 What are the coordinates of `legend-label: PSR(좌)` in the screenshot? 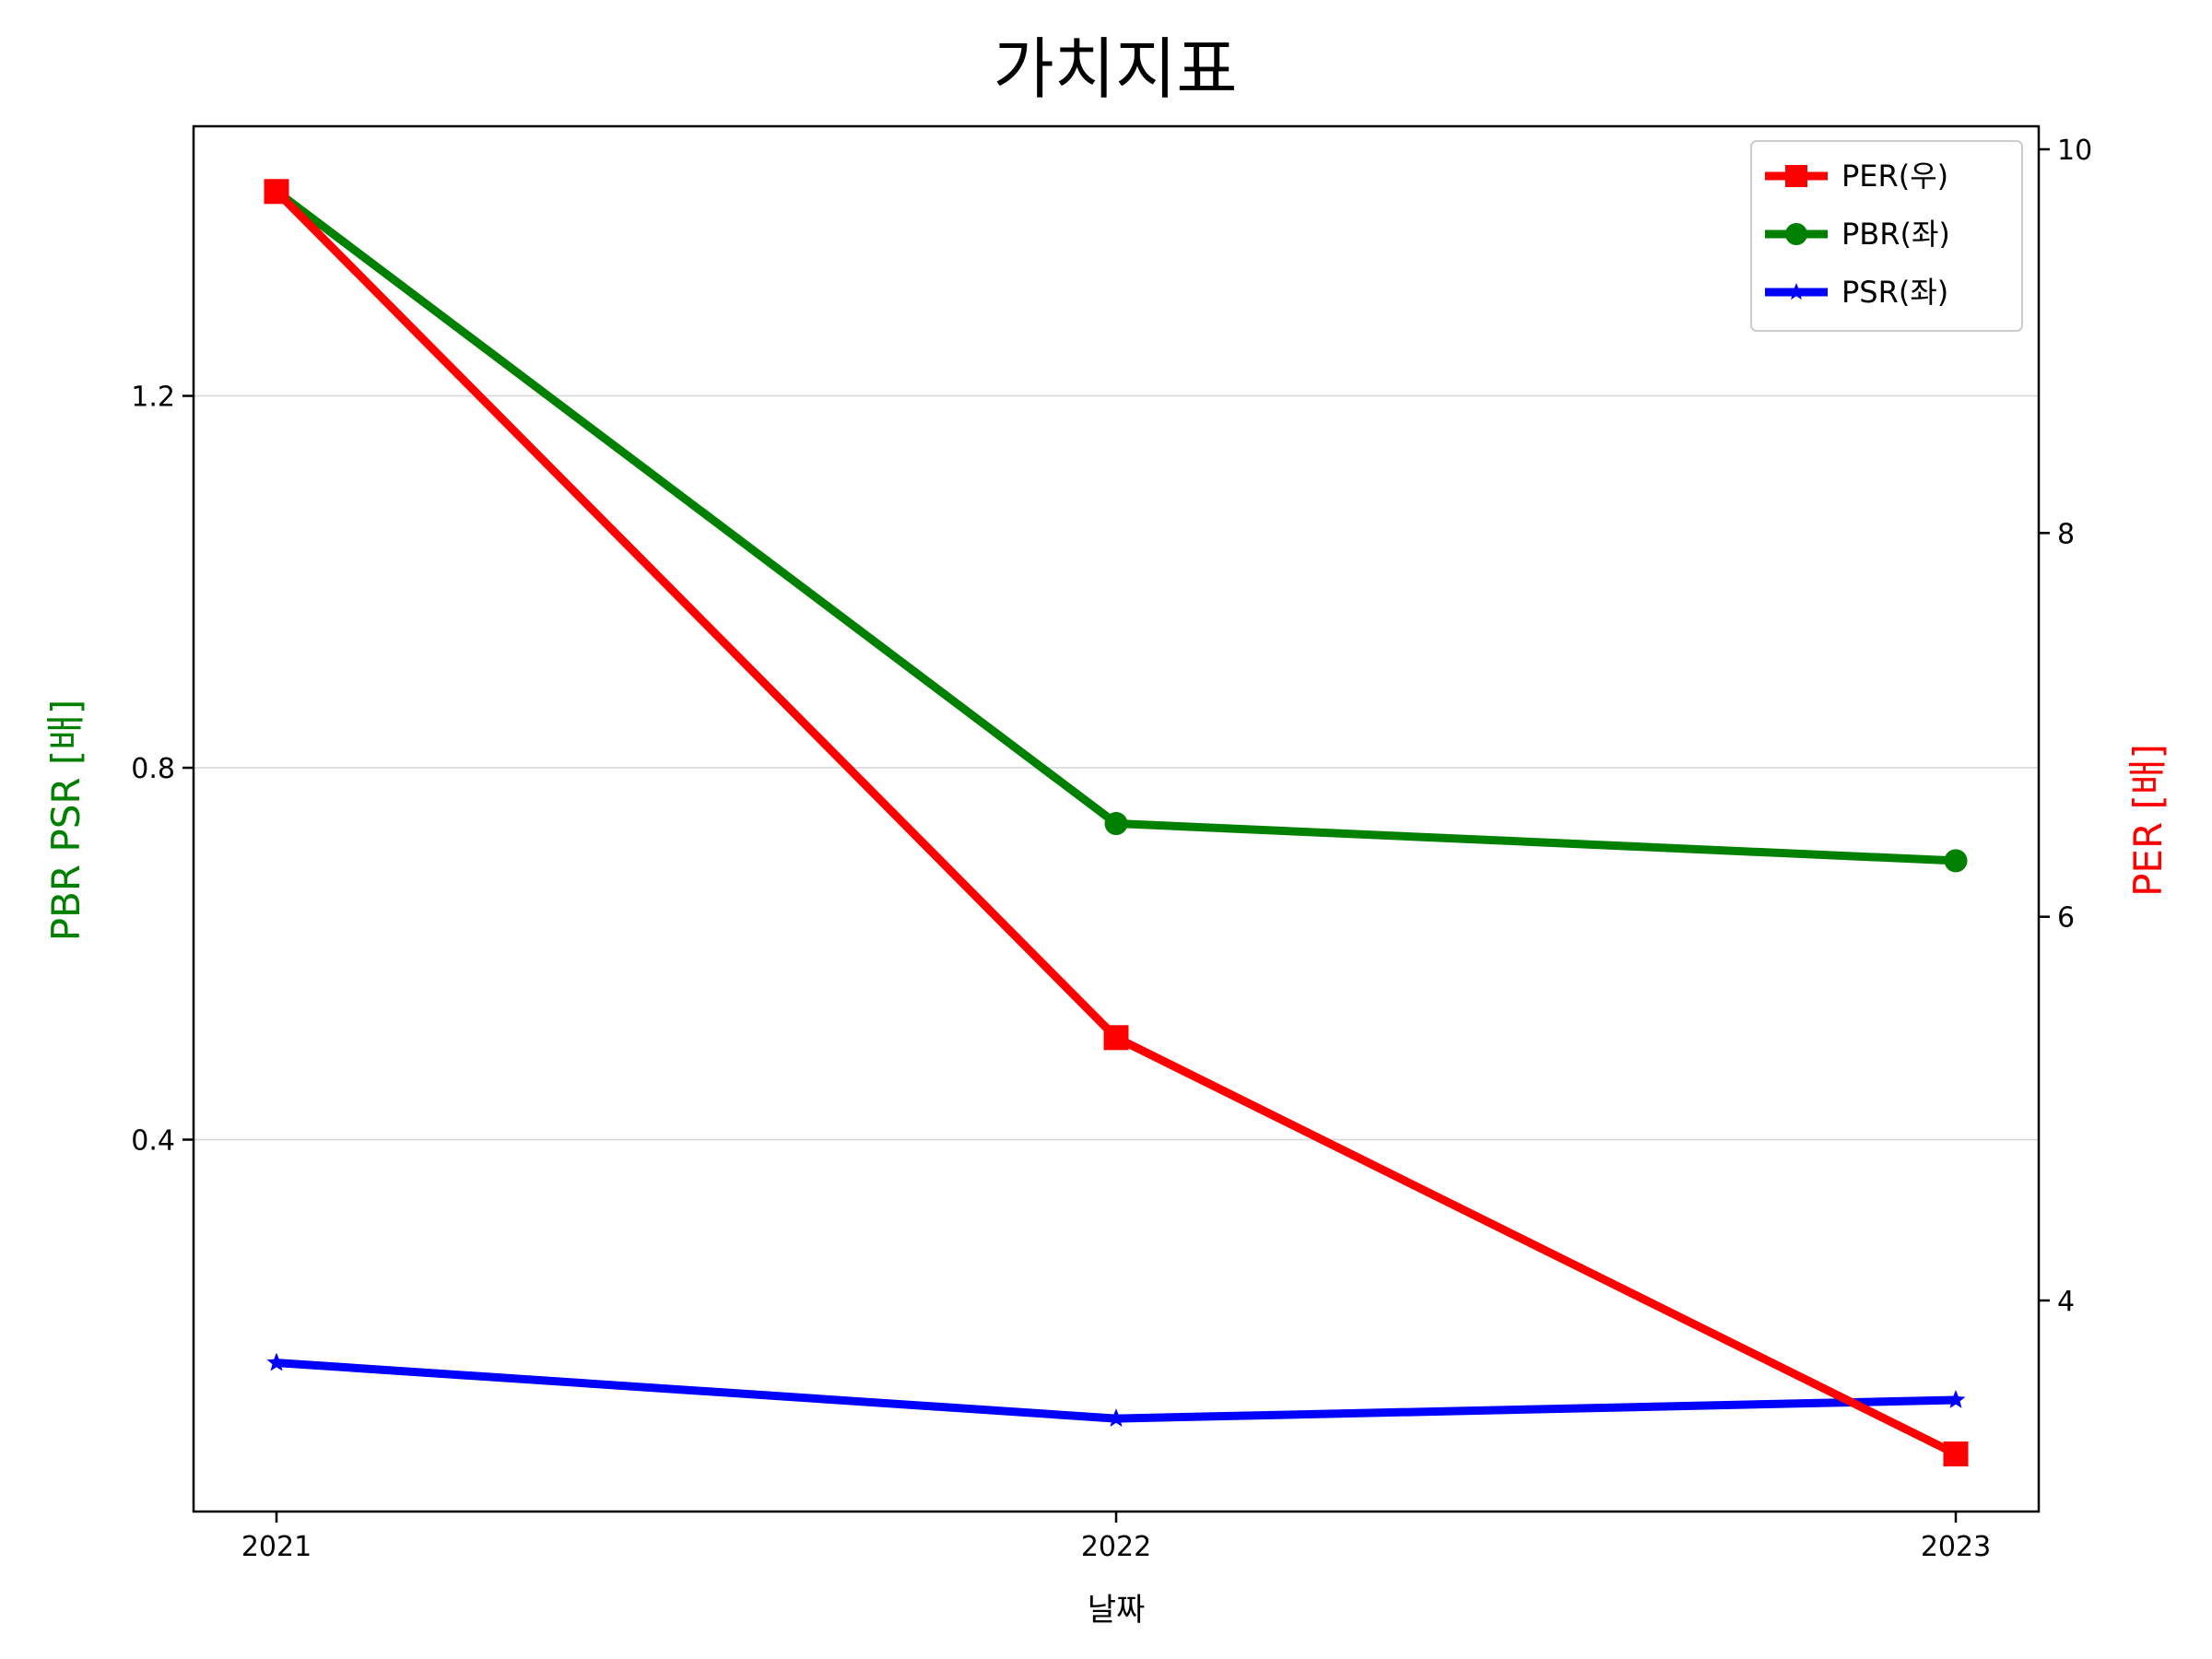 It's located at (1894, 292).